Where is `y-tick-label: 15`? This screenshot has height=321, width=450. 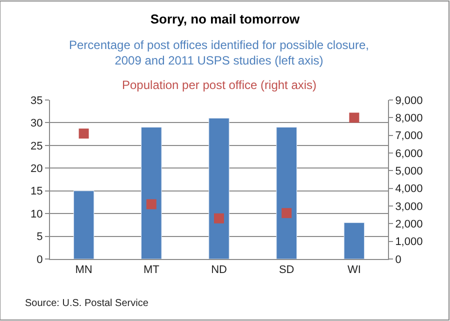 y-tick-label: 15 is located at coordinates (36, 192).